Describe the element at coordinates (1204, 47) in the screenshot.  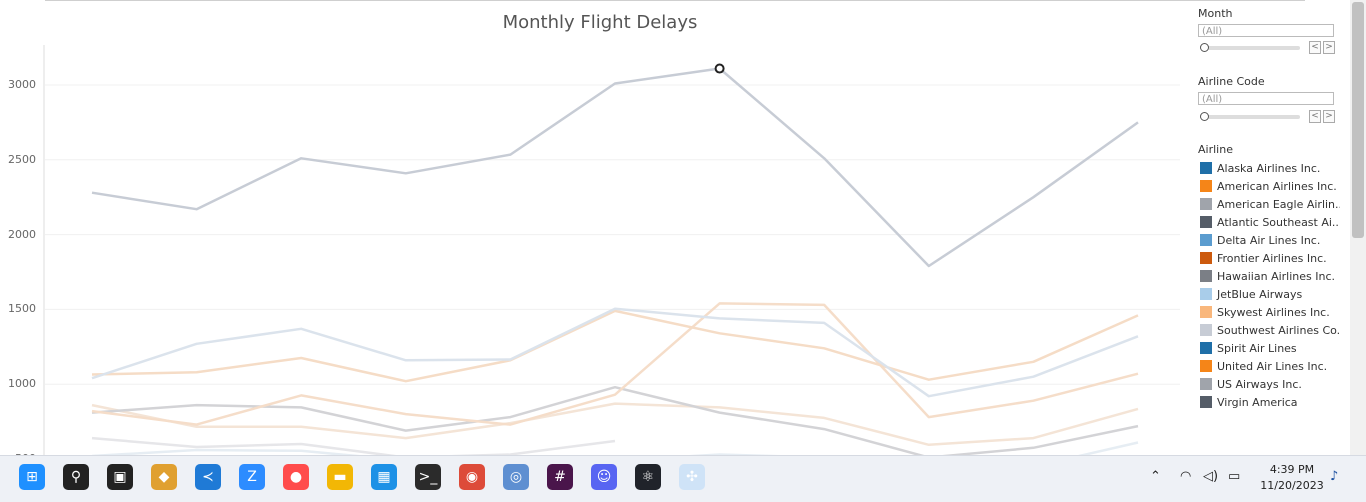
I see `month-slider-knob` at that location.